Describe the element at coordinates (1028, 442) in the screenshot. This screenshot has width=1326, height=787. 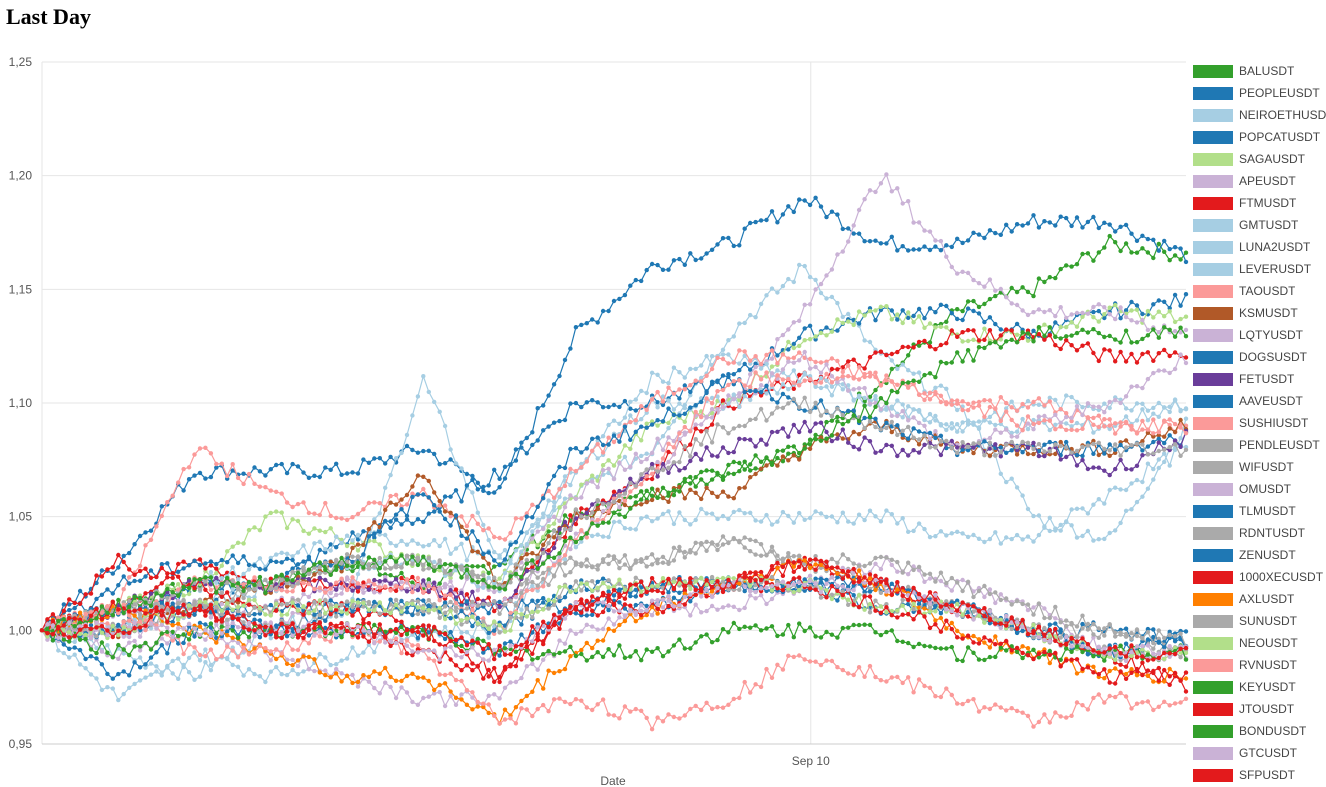
I see `series-pendleusdt-point` at that location.